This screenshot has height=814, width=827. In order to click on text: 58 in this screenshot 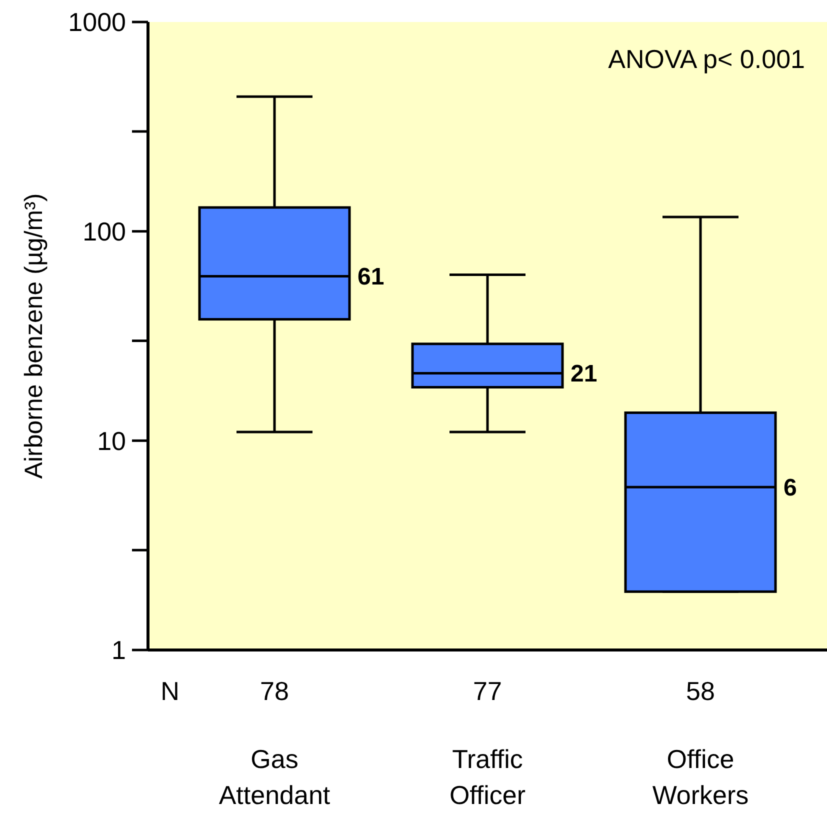, I will do `click(700, 691)`.